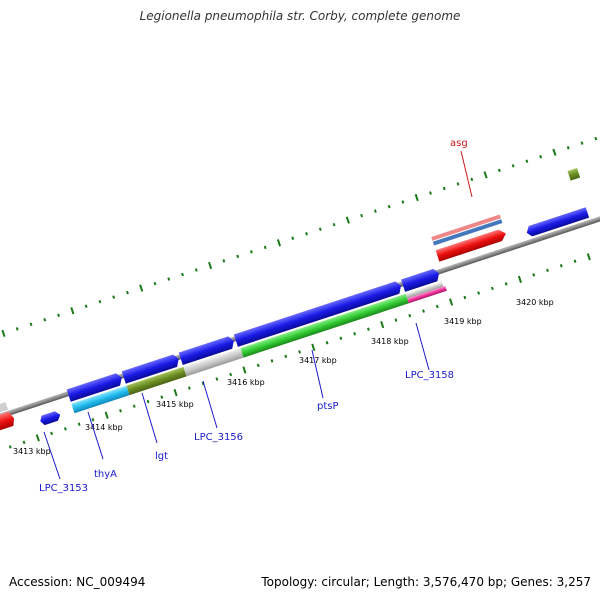  Describe the element at coordinates (574, 174) in the screenshot. I see `gene-olive-edge-right` at that location.